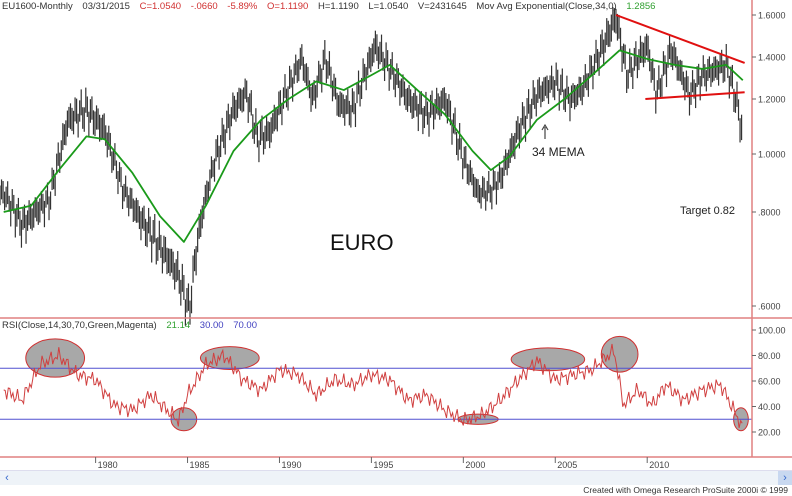  Describe the element at coordinates (558, 152) in the screenshot. I see `ema-annotation: 34 MEMA` at that location.